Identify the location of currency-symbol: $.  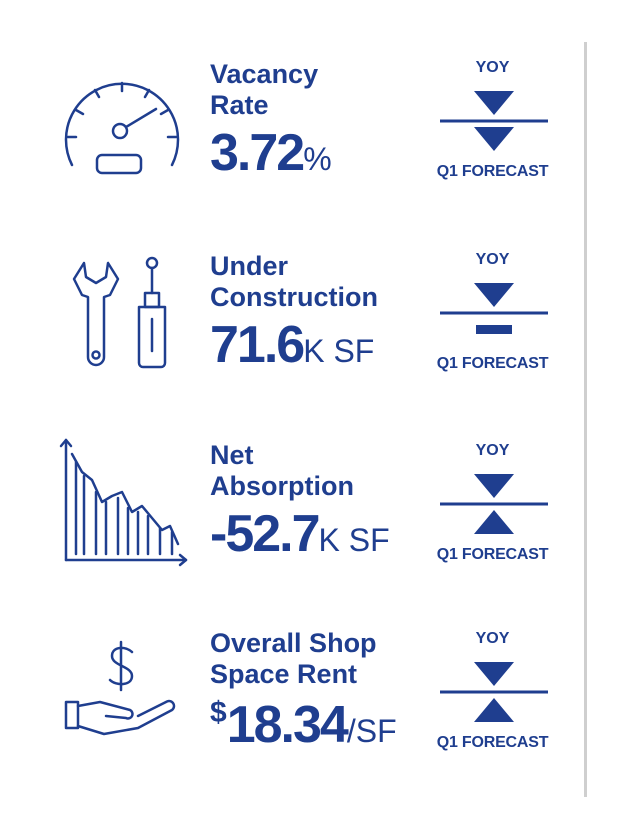
(218, 712).